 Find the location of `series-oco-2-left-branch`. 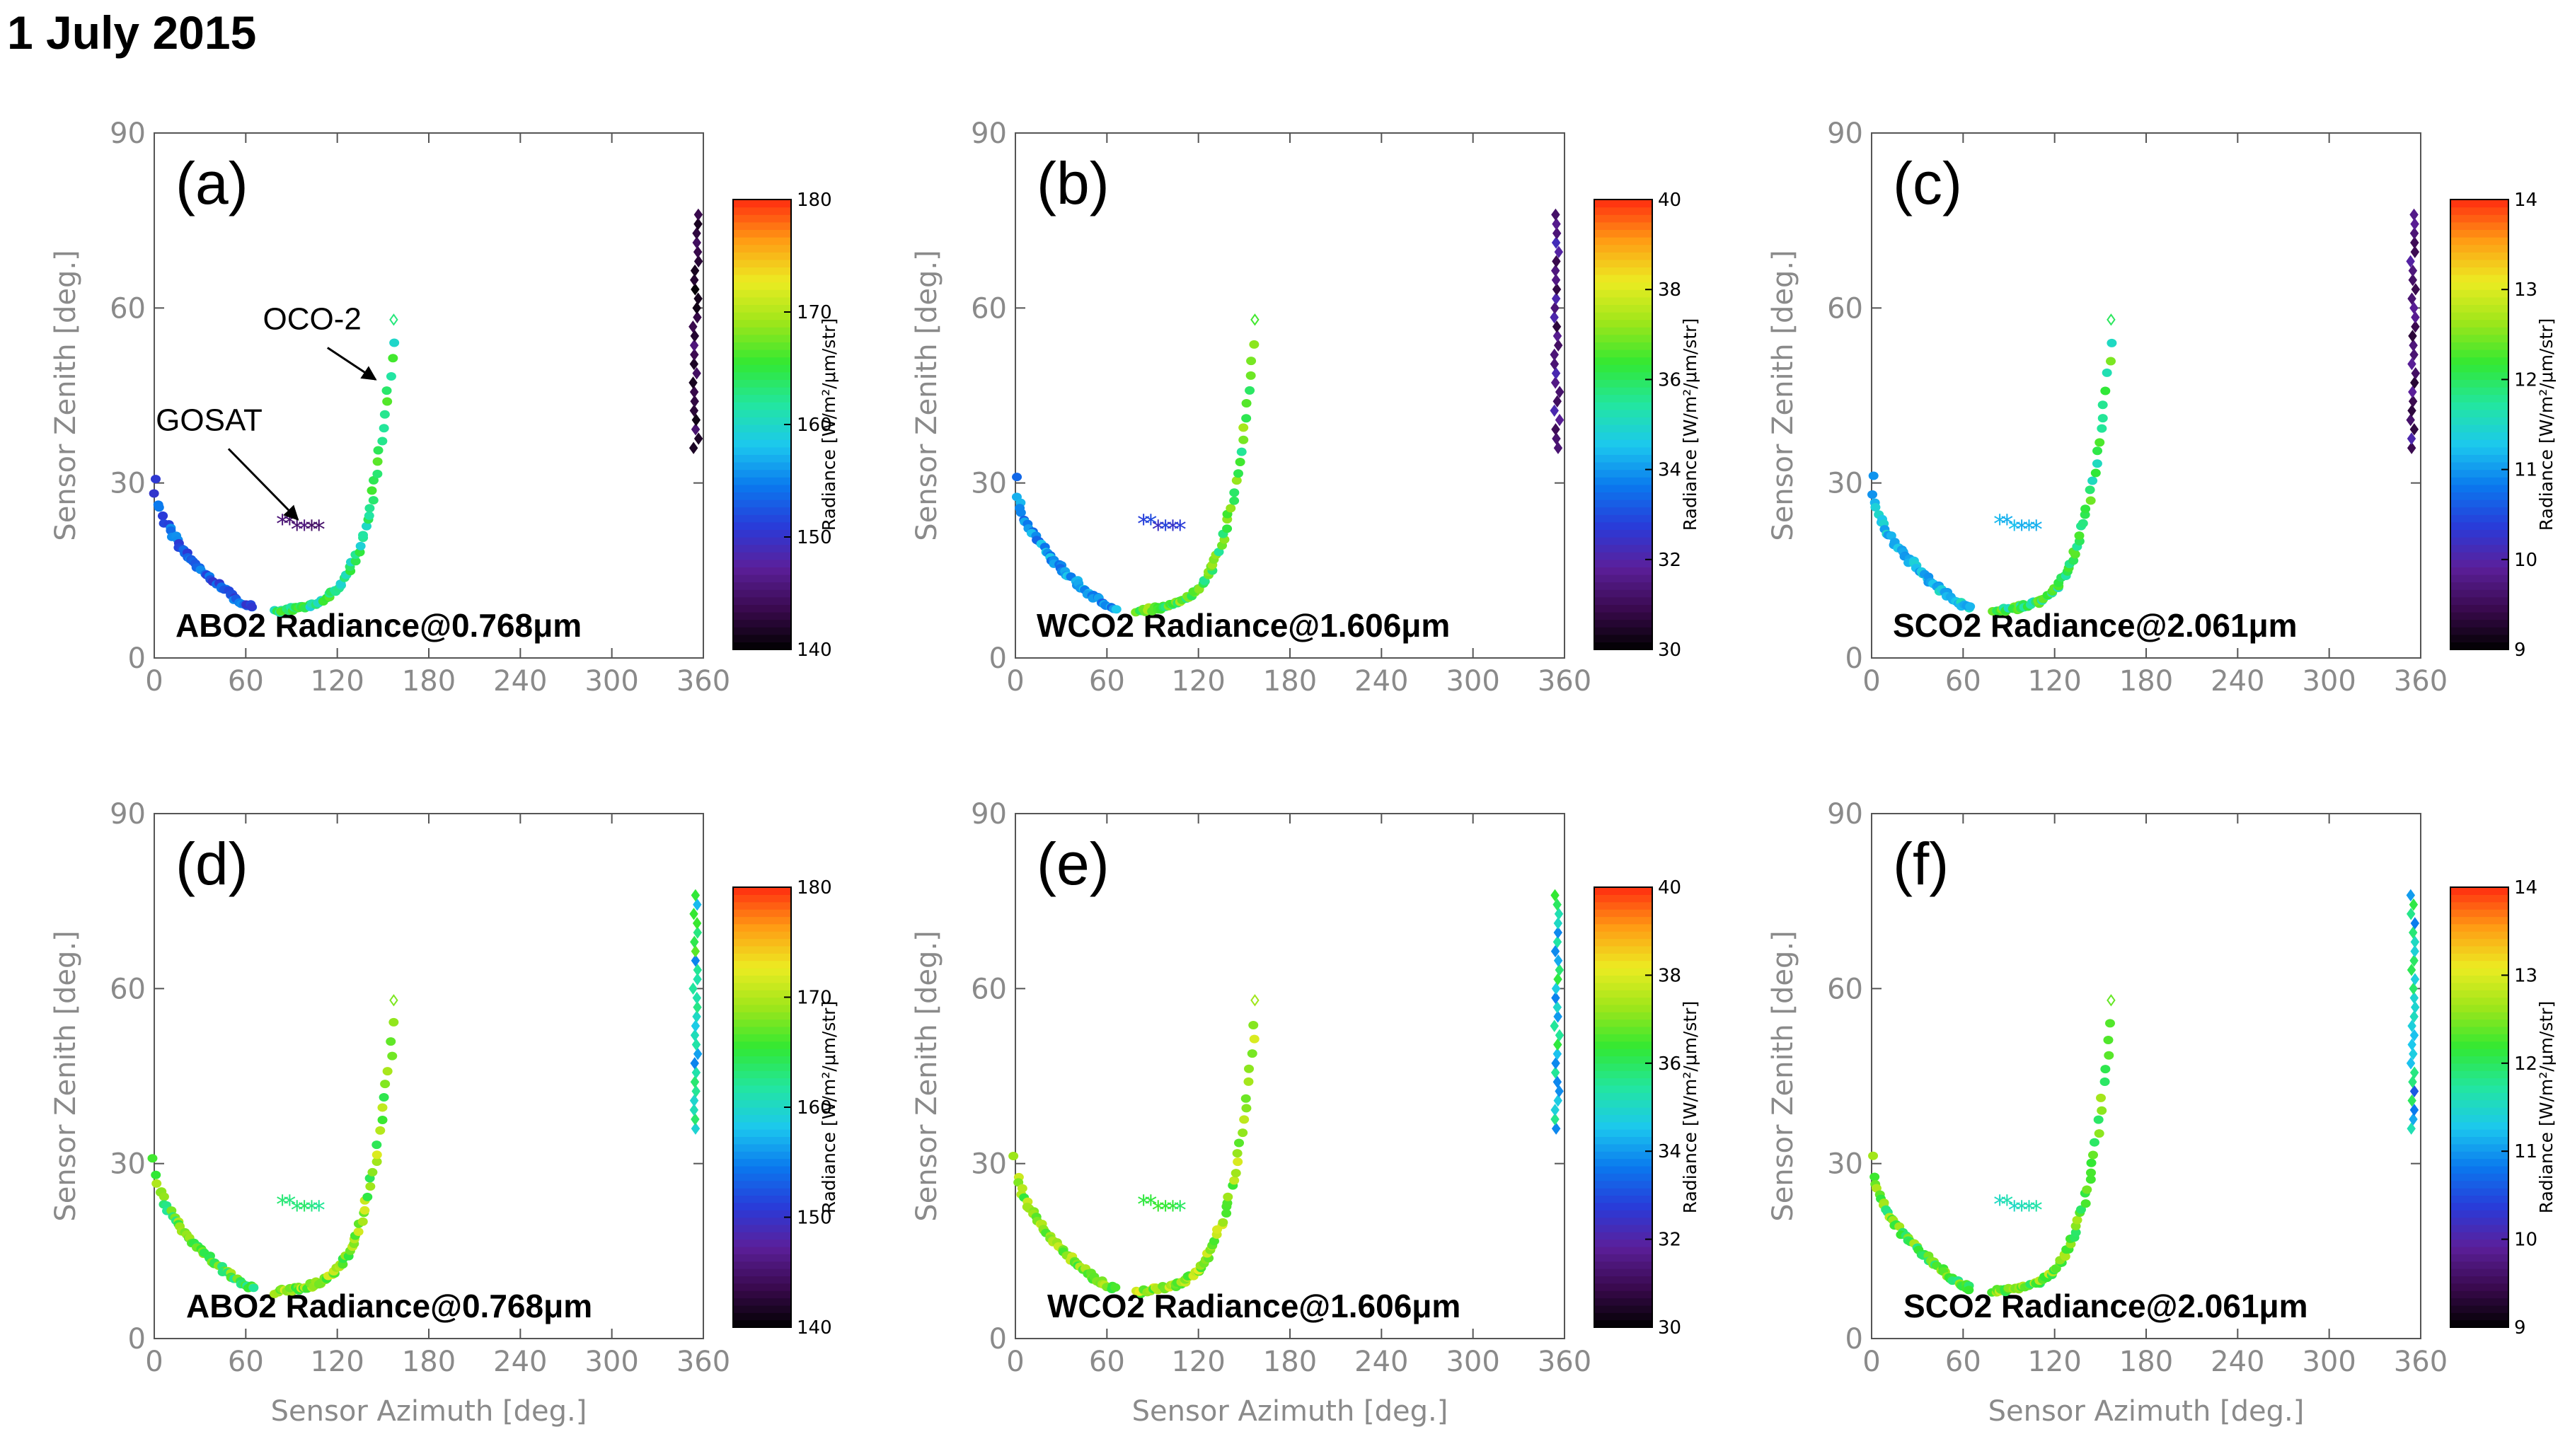

series-oco-2-left-branch is located at coordinates (1921, 1223).